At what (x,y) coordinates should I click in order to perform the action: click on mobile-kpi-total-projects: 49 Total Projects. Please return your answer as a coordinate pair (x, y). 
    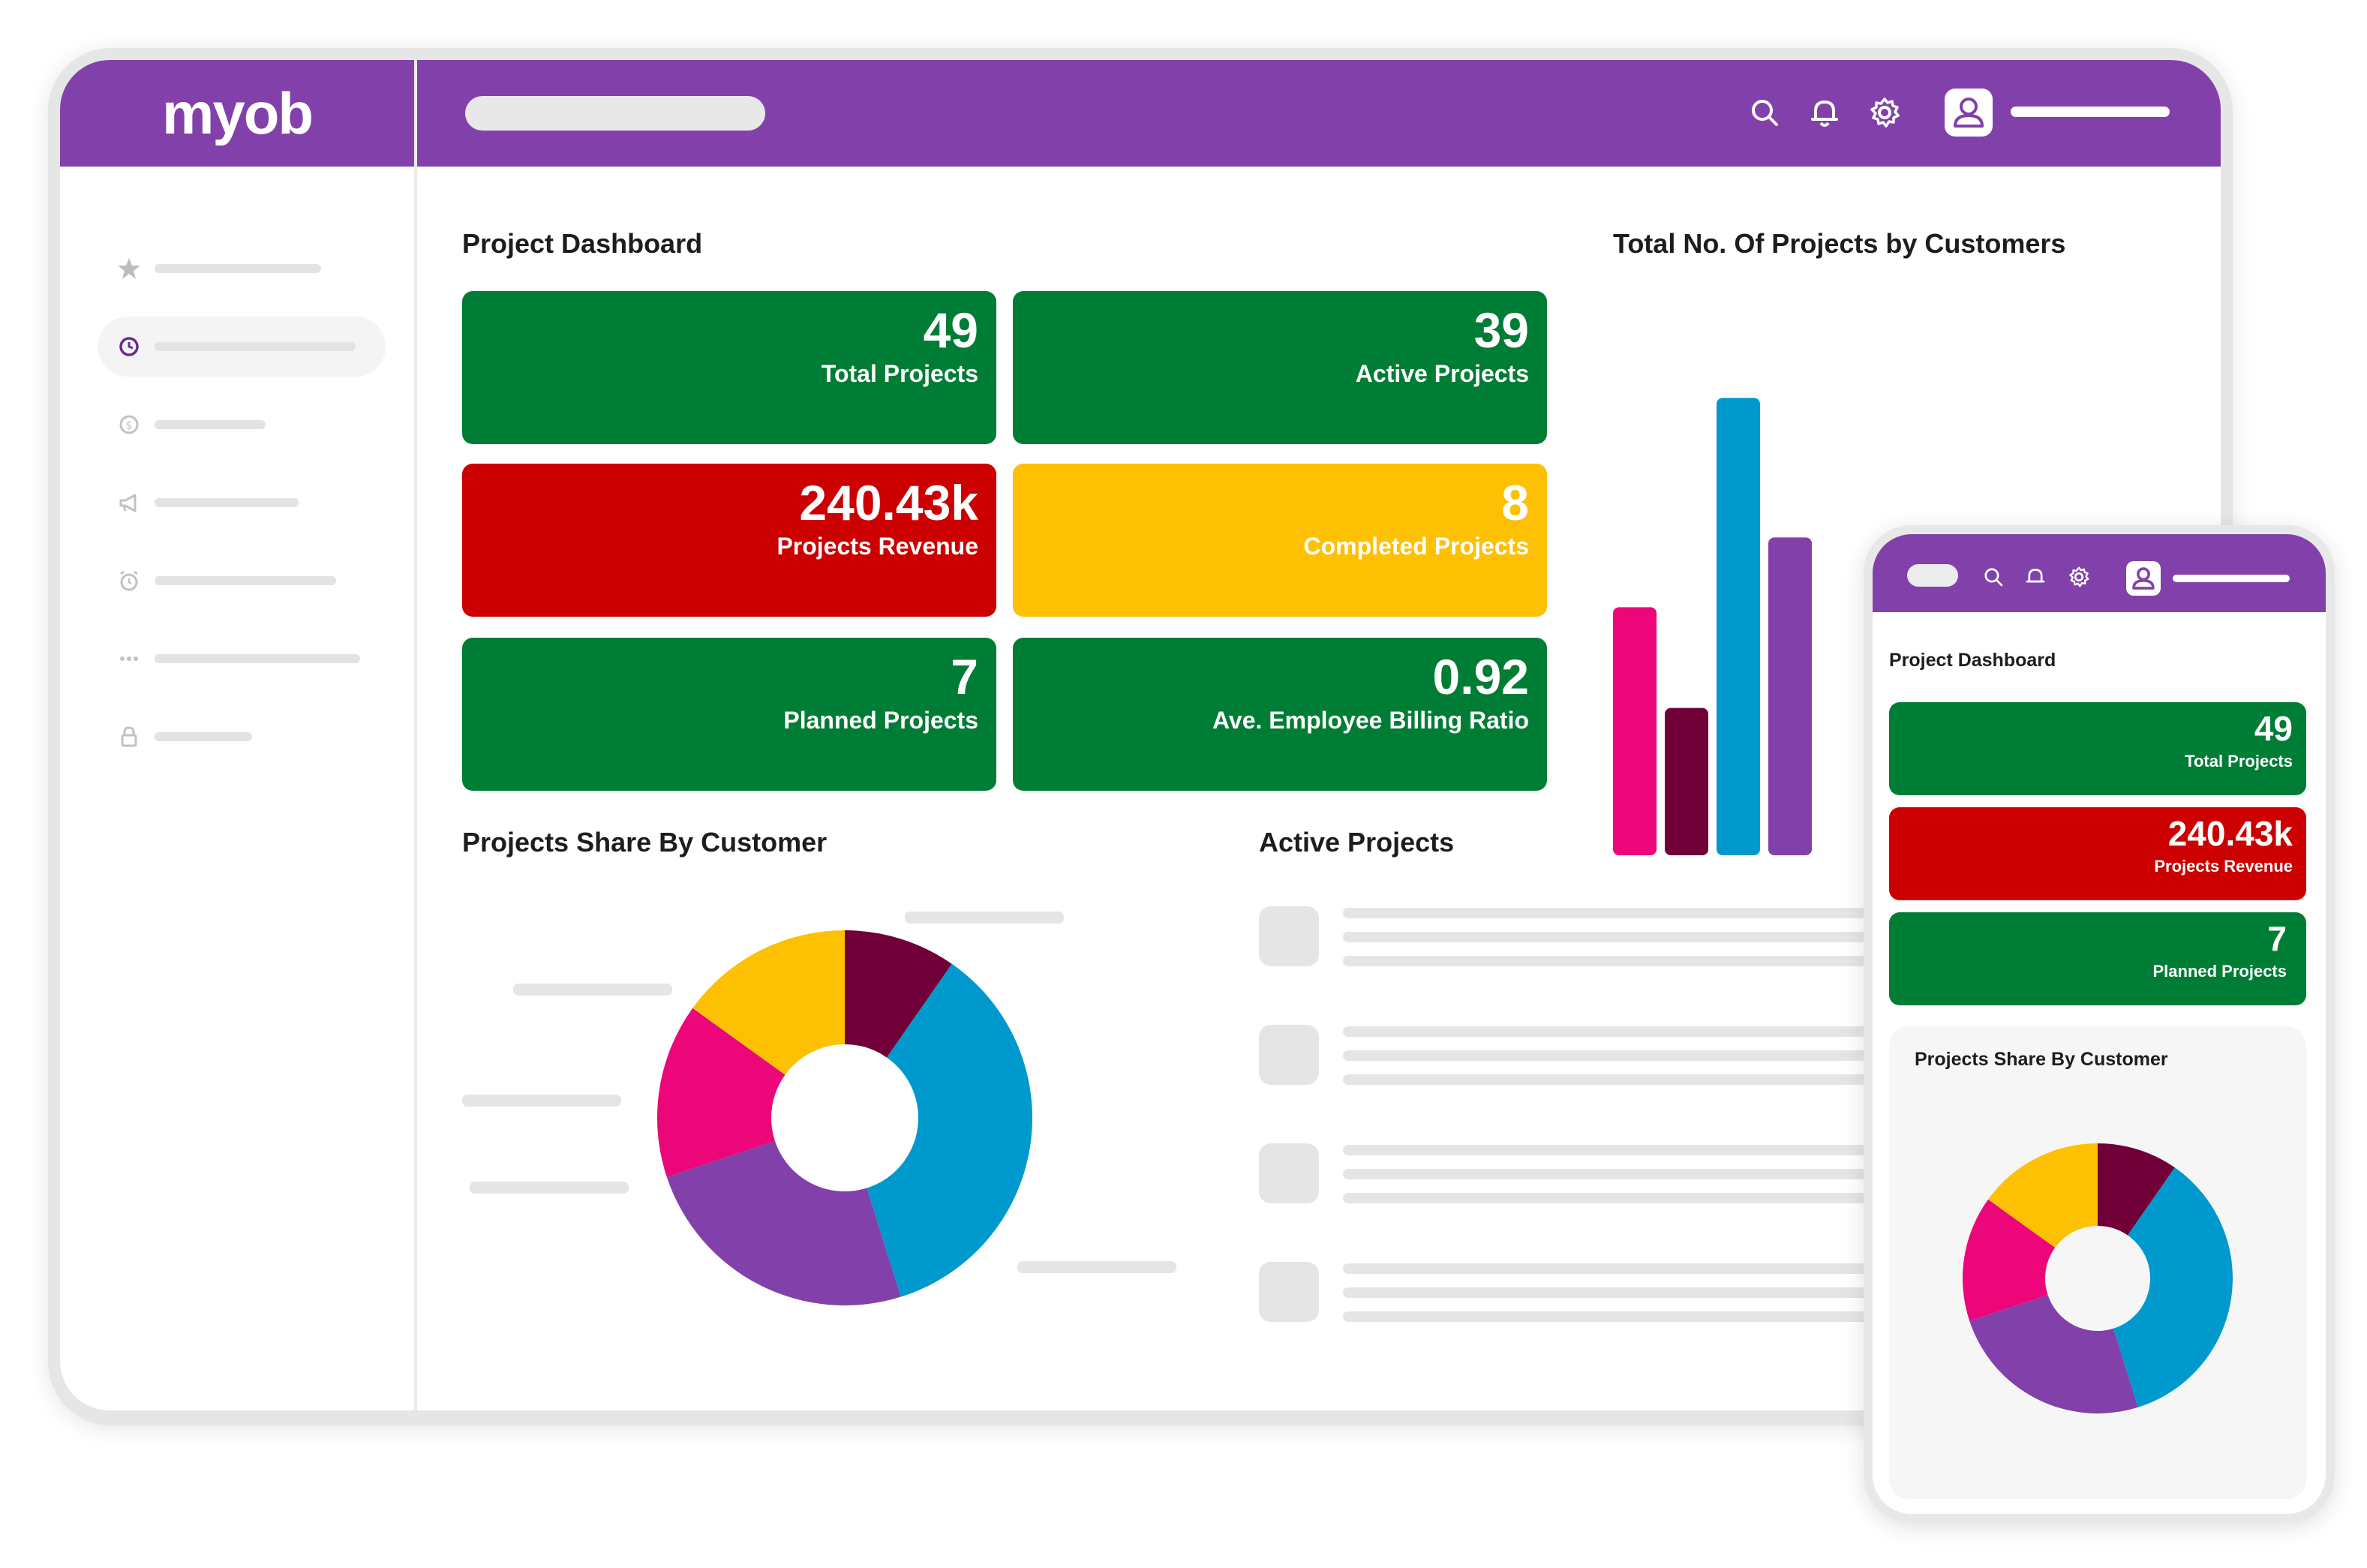
    Looking at the image, I should click on (2097, 749).